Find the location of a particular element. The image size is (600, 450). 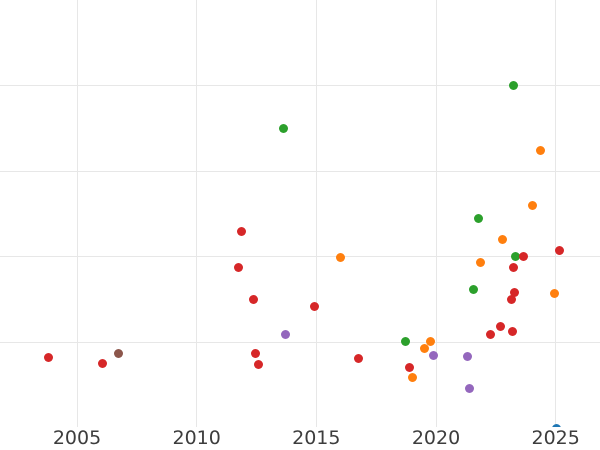

x-tick-label: 2020 is located at coordinates (436, 438).